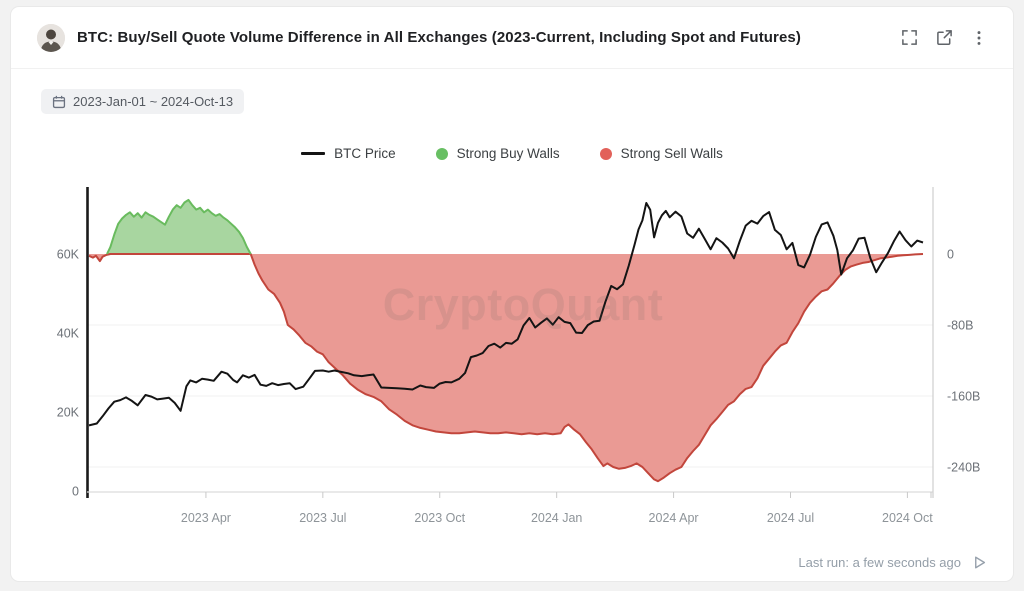 The height and width of the screenshot is (591, 1024). Describe the element at coordinates (506, 226) in the screenshot. I see `buy-walls-area` at that location.